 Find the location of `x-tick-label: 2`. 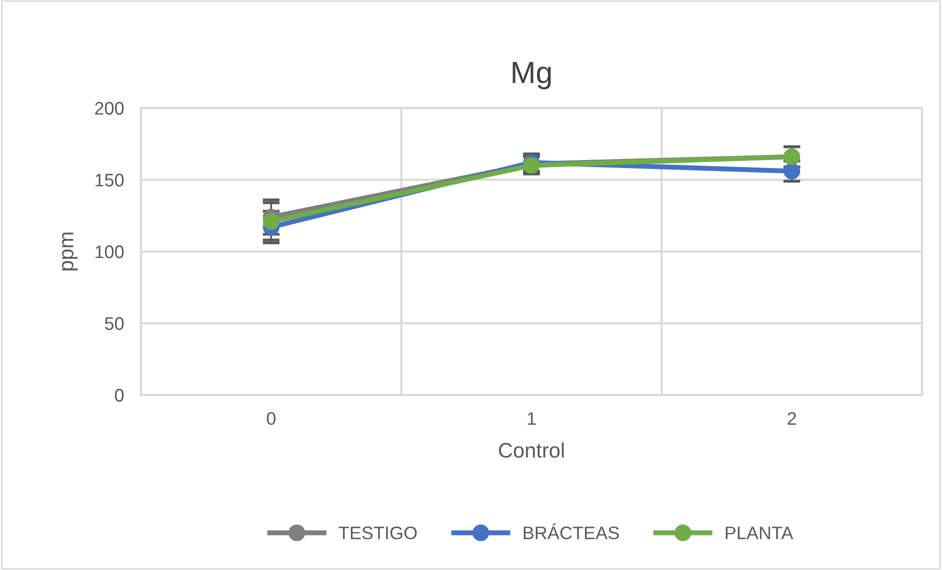

x-tick-label: 2 is located at coordinates (792, 418).